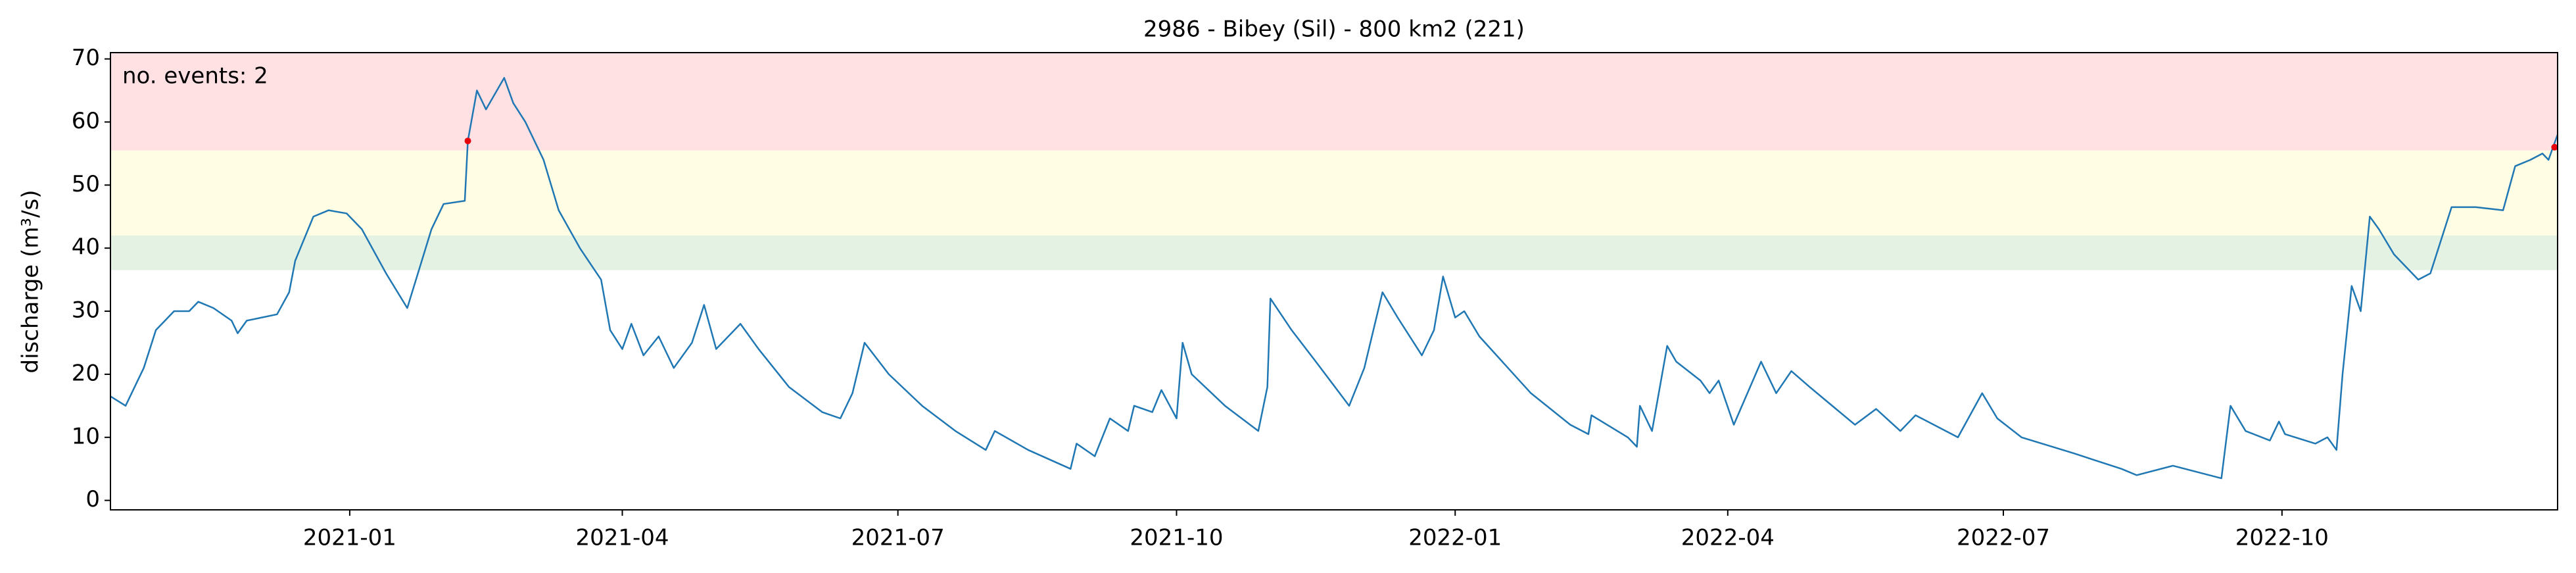  What do you see at coordinates (86, 373) in the screenshot?
I see `y-tick-label: 20` at bounding box center [86, 373].